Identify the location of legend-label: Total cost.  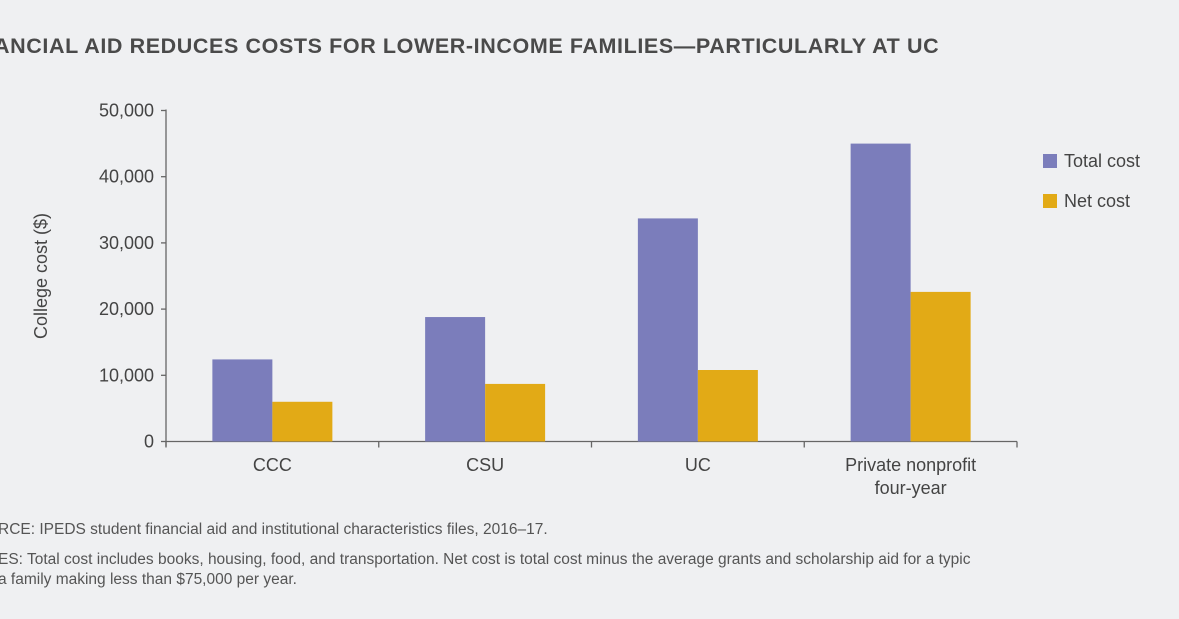
(1102, 161).